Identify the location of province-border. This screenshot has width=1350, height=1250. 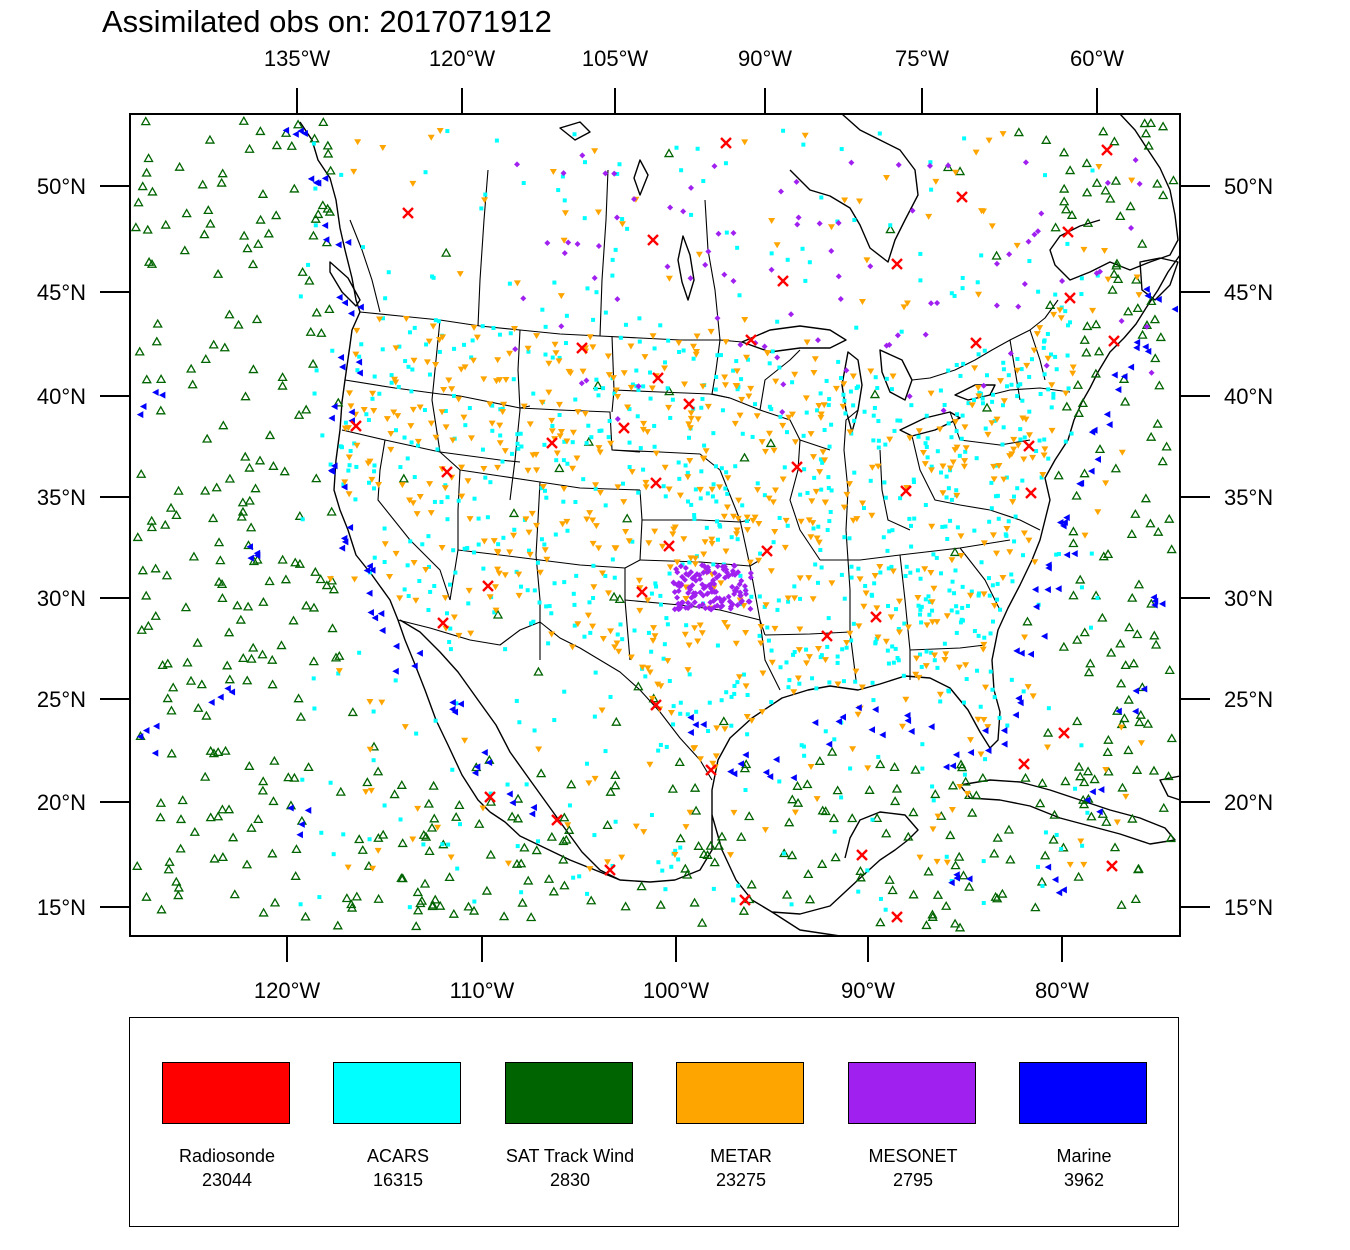
(712, 270).